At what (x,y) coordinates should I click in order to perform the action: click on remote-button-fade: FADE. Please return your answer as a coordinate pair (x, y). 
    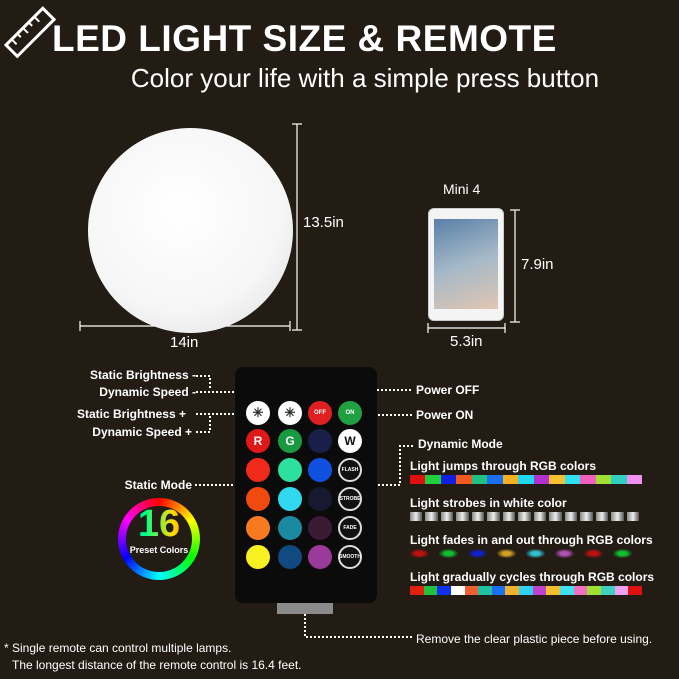
    Looking at the image, I should click on (350, 528).